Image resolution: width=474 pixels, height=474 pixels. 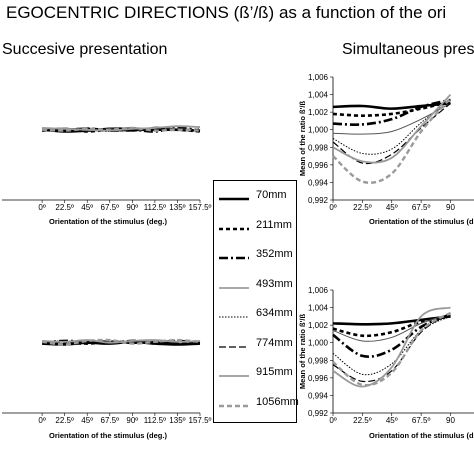 I want to click on legend-item: 352mm, so click(x=257, y=259).